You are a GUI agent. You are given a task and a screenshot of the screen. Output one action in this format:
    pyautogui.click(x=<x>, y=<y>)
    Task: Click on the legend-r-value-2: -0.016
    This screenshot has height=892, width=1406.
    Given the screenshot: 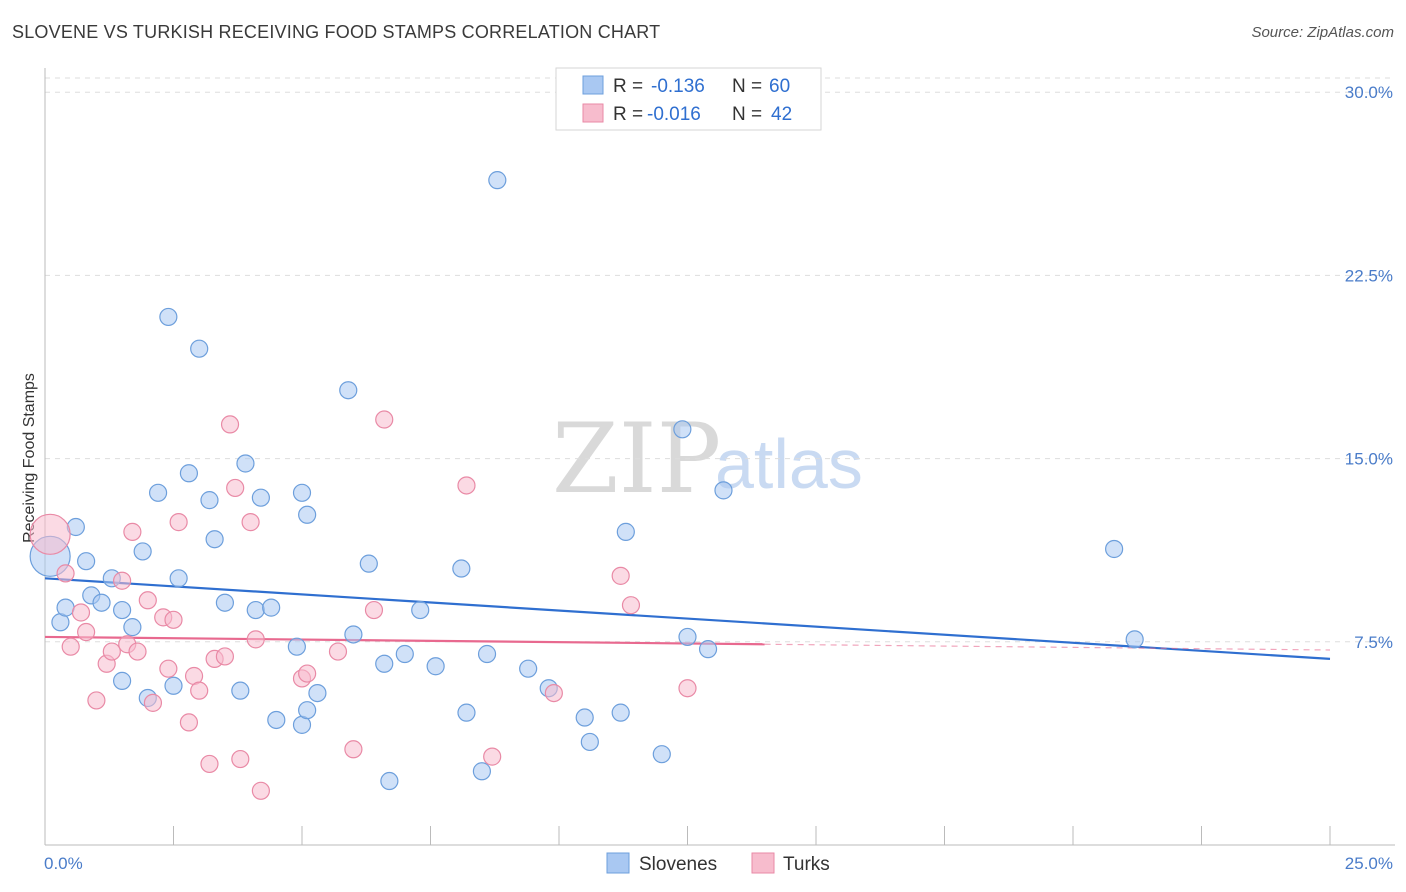 What is the action you would take?
    pyautogui.click(x=674, y=114)
    